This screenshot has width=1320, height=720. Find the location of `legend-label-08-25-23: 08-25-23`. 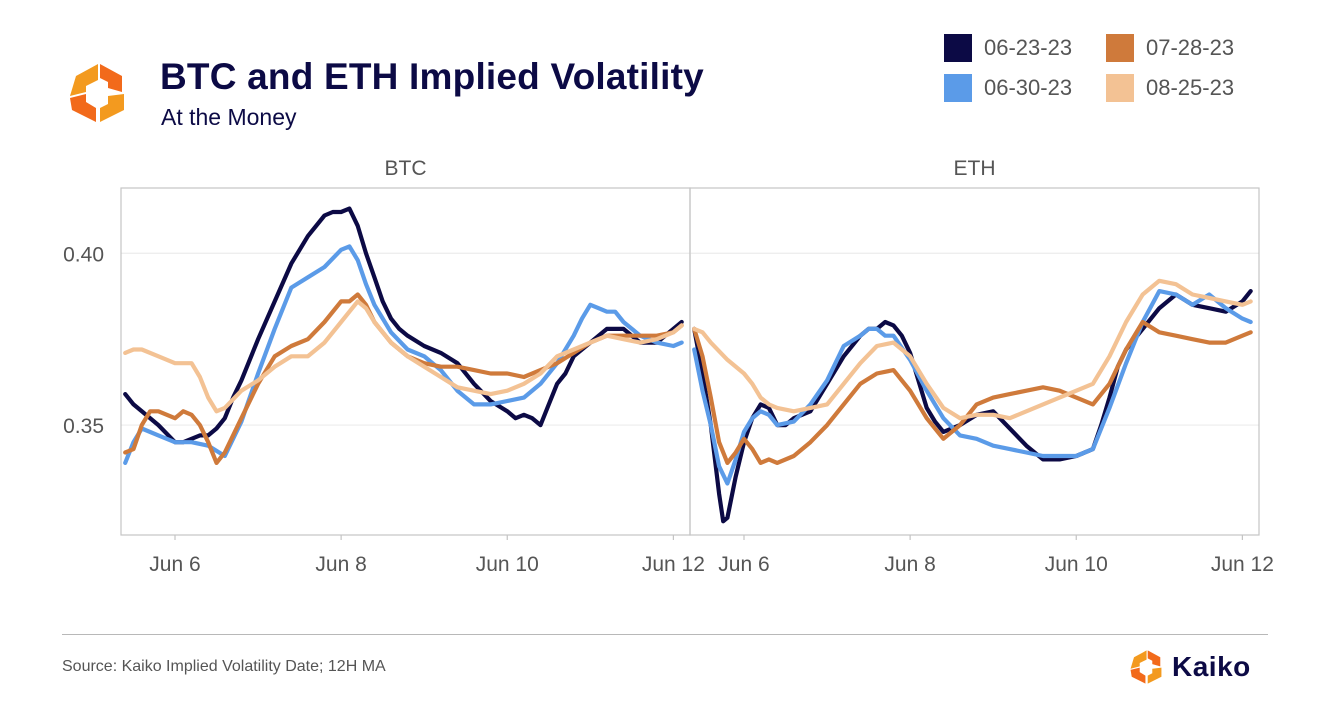

legend-label-08-25-23: 08-25-23 is located at coordinates (1190, 87).